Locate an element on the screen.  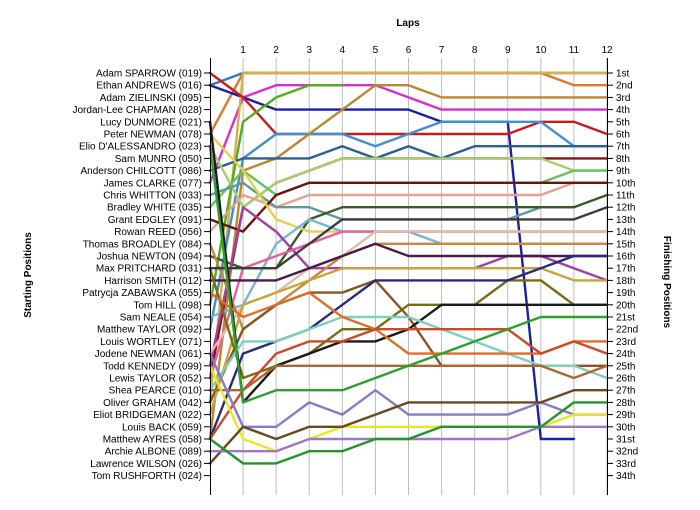
starting-driver-label: Adam SPARROW (019) is located at coordinates (149, 74).